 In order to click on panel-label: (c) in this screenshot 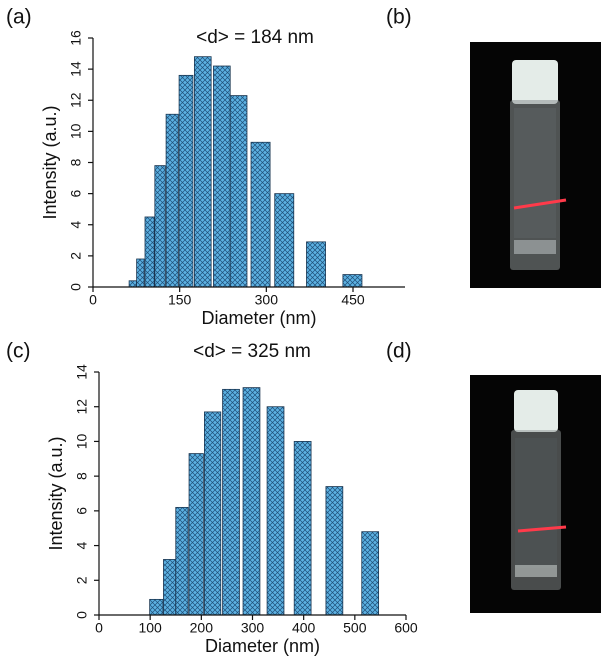, I will do `click(18, 351)`.